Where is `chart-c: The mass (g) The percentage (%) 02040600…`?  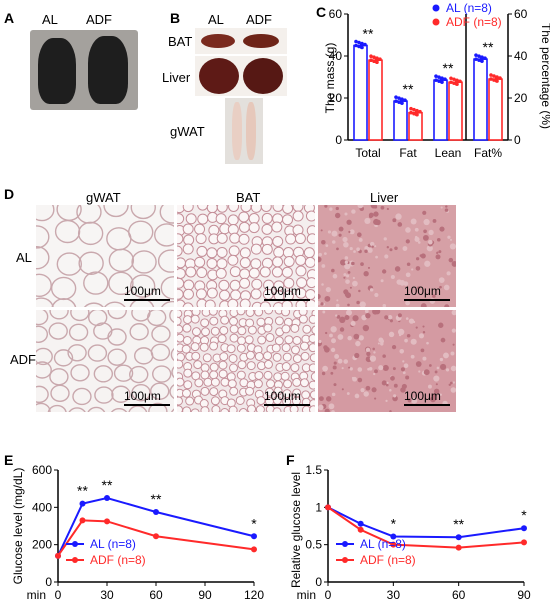 chart-c: The mass (g) The percentage (%) 02040600… is located at coordinates (436, 80).